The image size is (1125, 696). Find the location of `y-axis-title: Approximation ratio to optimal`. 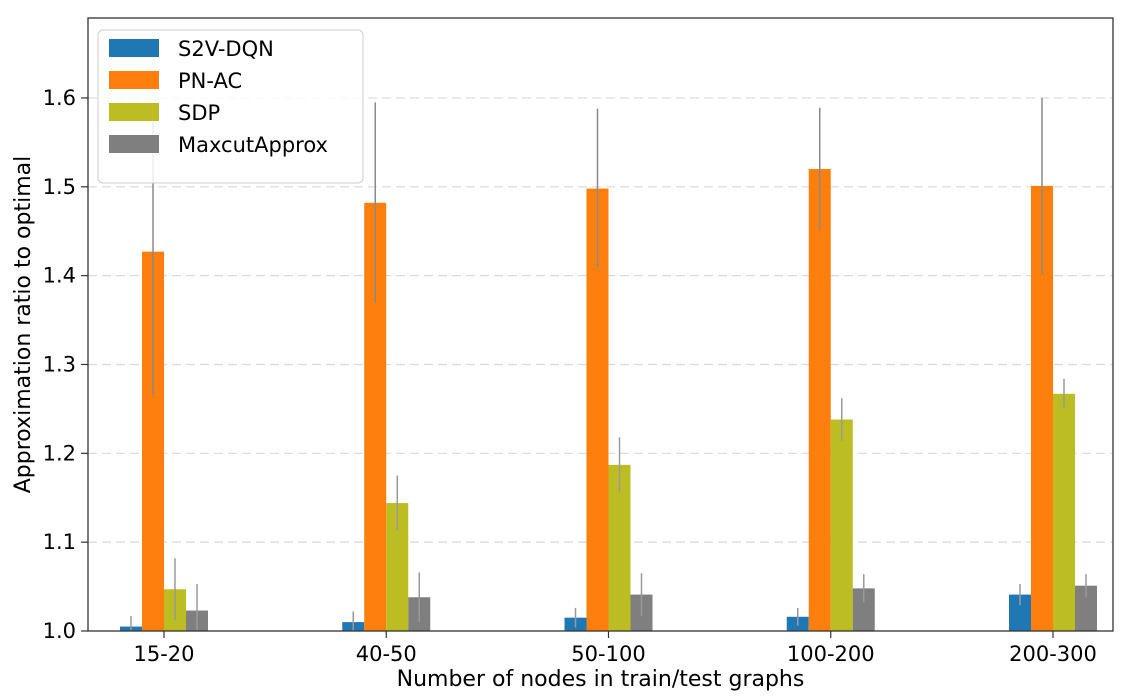

y-axis-title: Approximation ratio to optimal is located at coordinates (23, 325).